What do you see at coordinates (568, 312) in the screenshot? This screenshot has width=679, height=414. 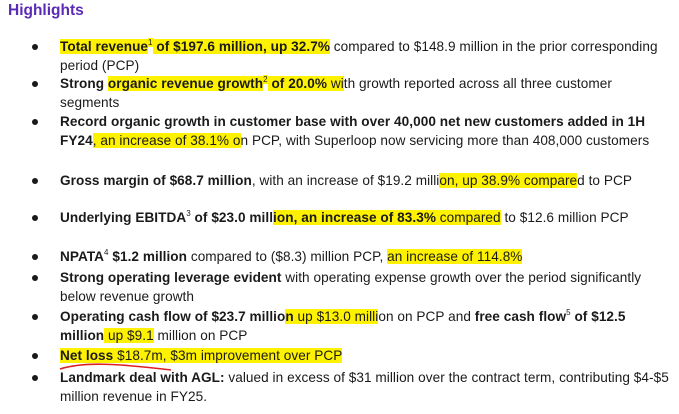 I see `footnote-marker: 5` at bounding box center [568, 312].